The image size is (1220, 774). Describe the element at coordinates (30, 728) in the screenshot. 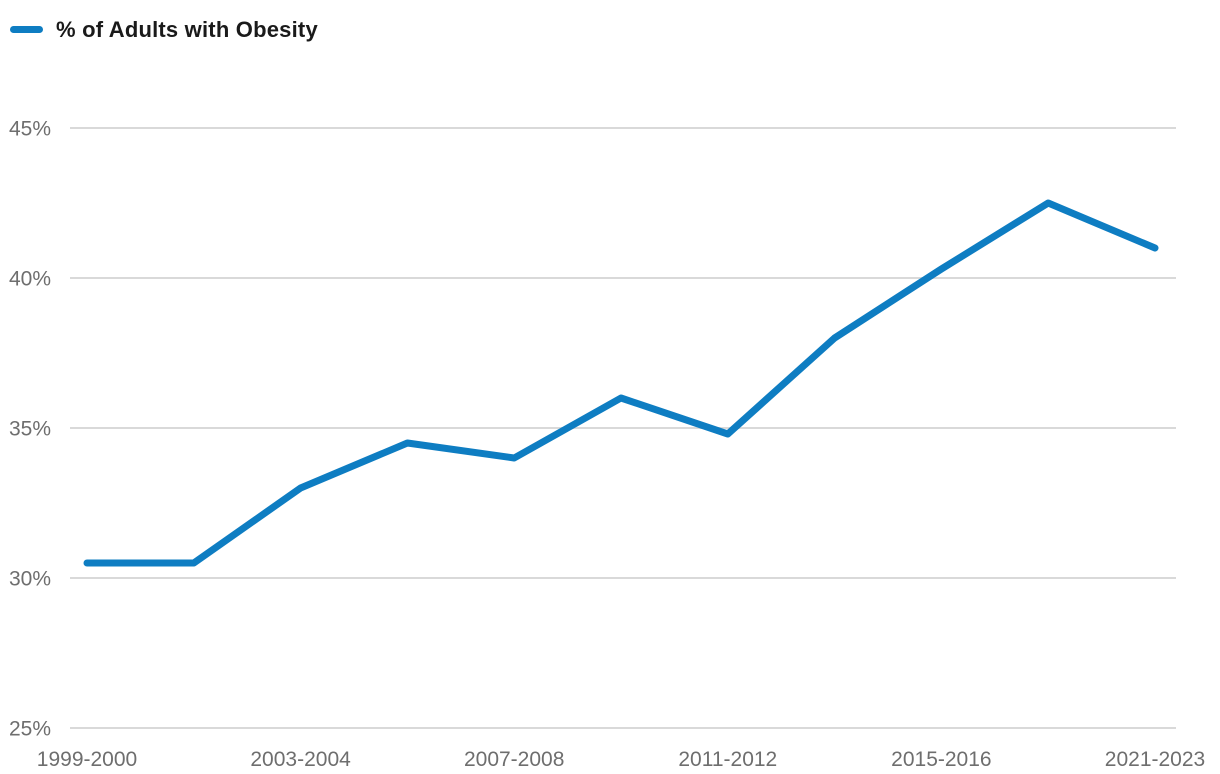

I see `y-axis-tick-label: 25%` at that location.